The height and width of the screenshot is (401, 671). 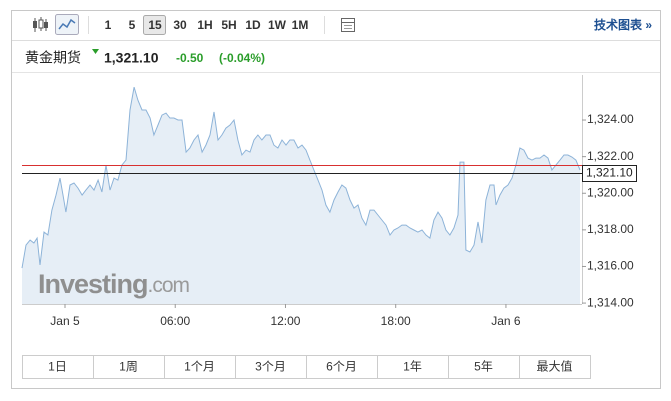 What do you see at coordinates (610, 229) in the screenshot?
I see `y-tick-label: 1,318.00` at bounding box center [610, 229].